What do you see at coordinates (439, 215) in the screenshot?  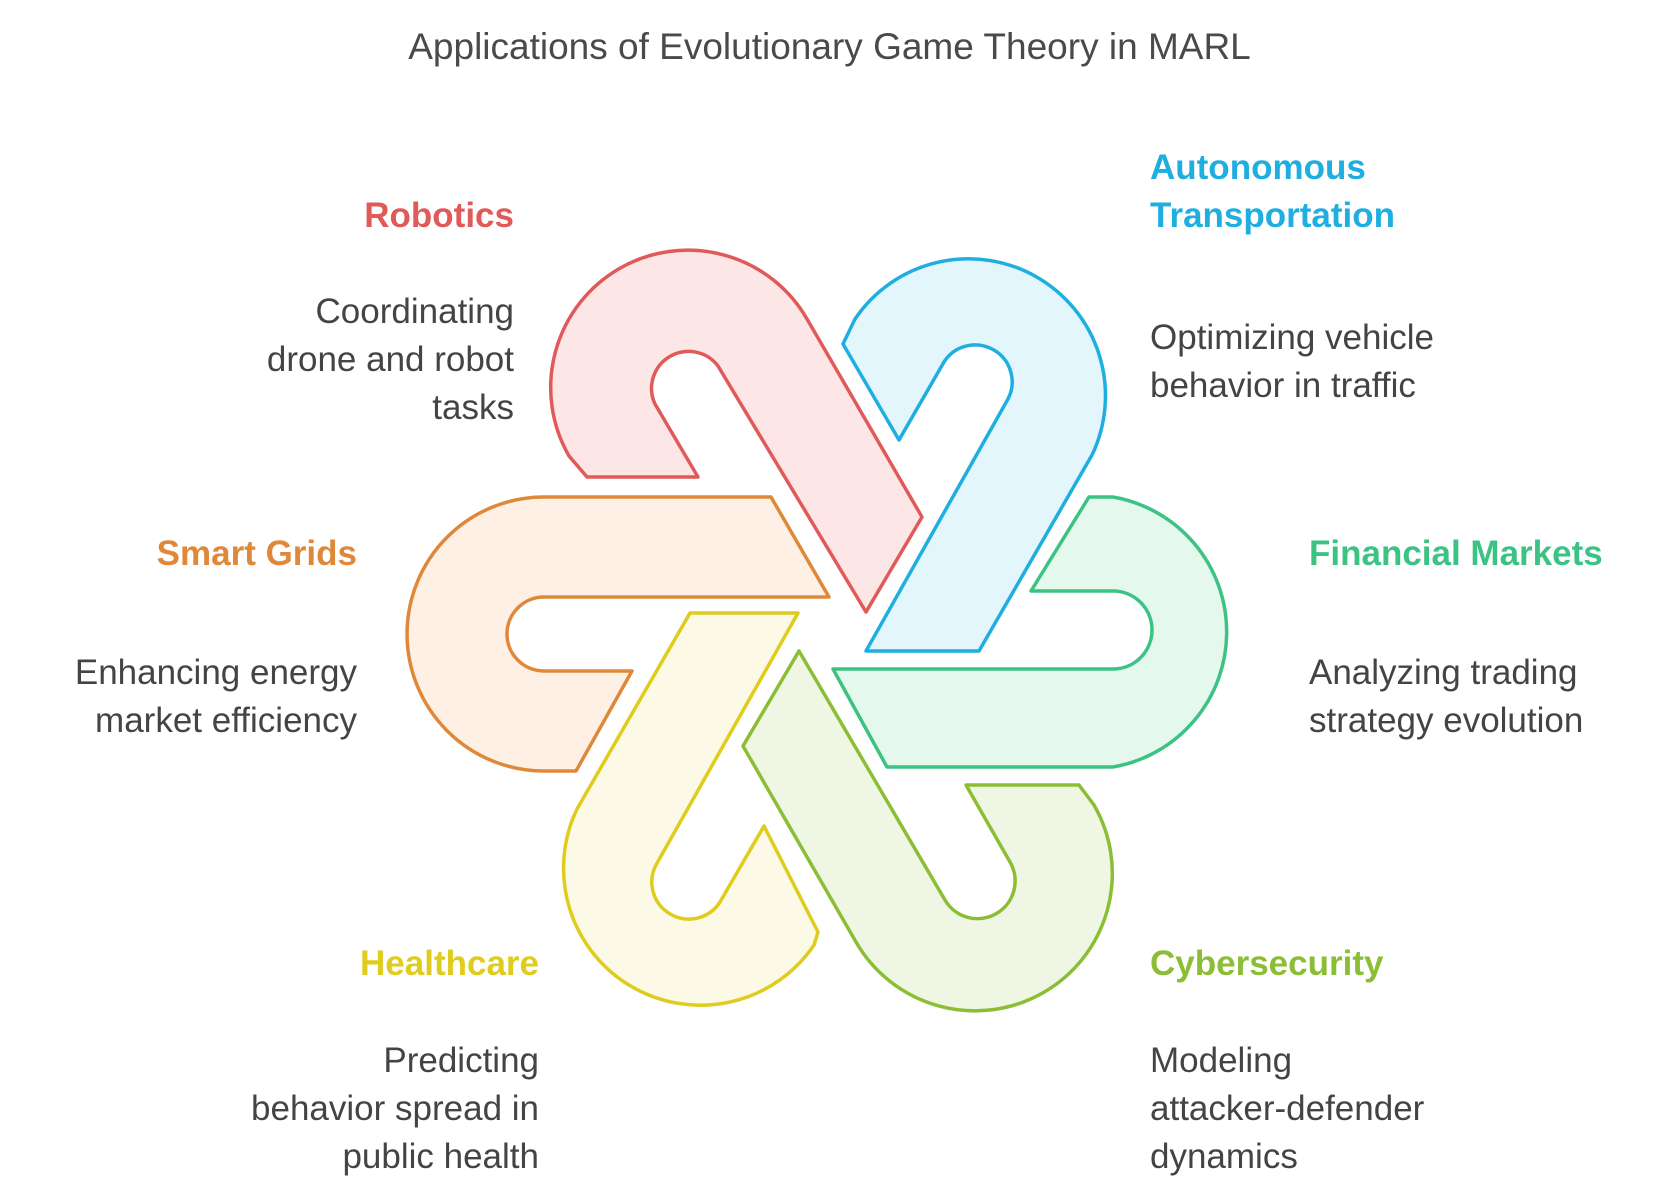 I see `robotics-heading: Robotics` at bounding box center [439, 215].